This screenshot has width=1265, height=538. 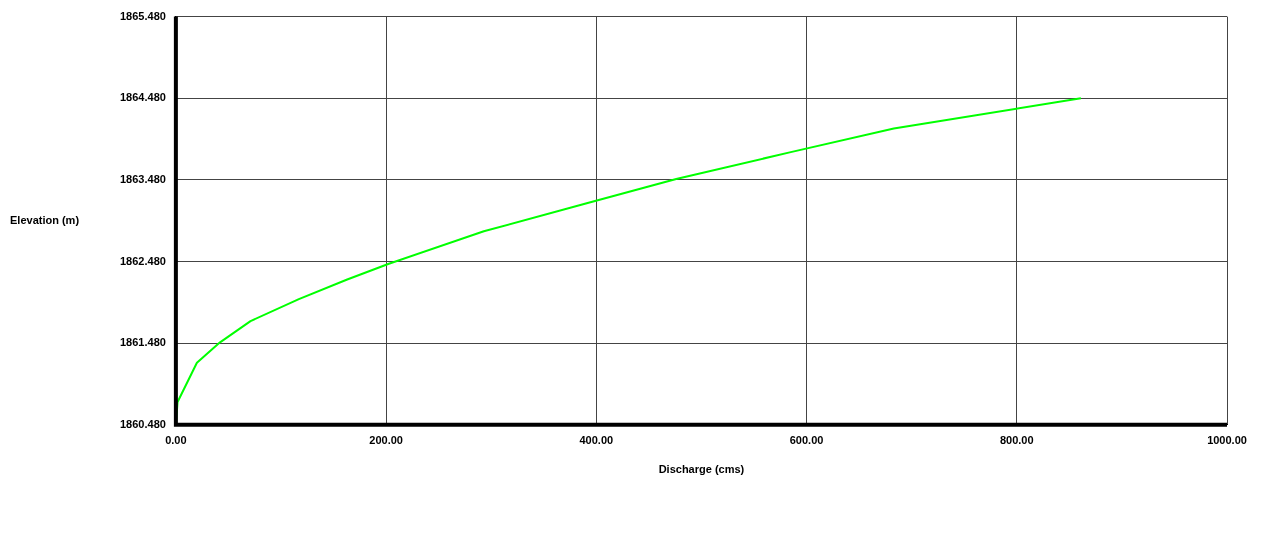 I want to click on y-tick-label: 1864.480, so click(x=142, y=97).